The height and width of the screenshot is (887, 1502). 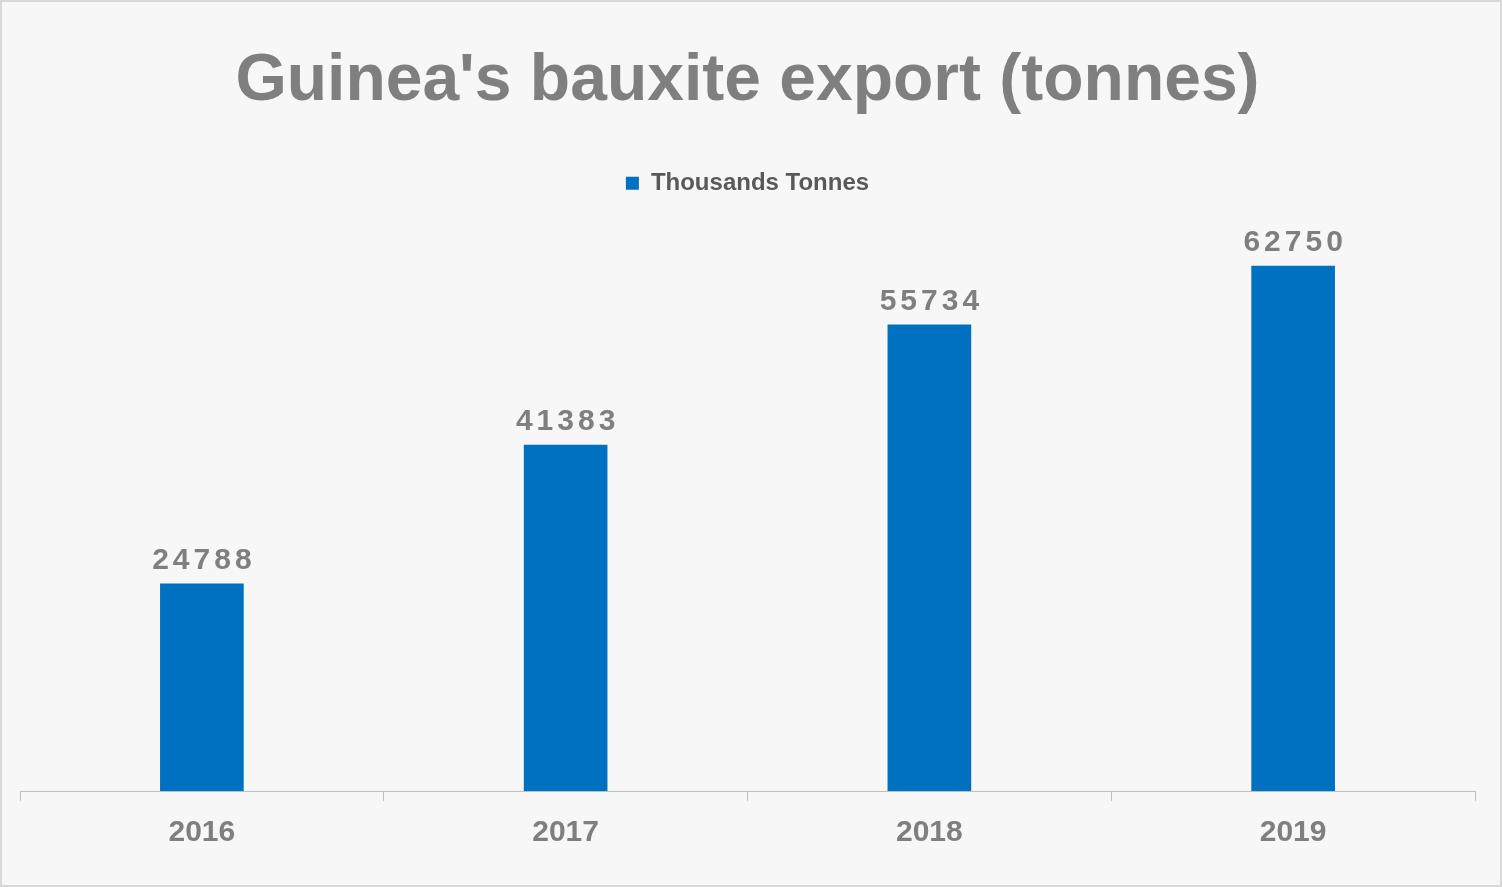 What do you see at coordinates (931, 299) in the screenshot?
I see `data-label: 55734` at bounding box center [931, 299].